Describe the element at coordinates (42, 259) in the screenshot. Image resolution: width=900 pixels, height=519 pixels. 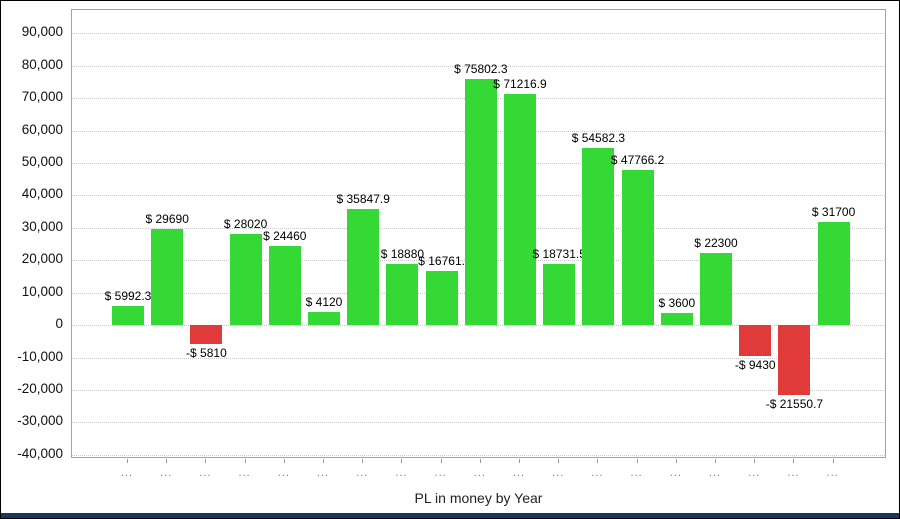
I see `y-tick-label: 20,000` at that location.